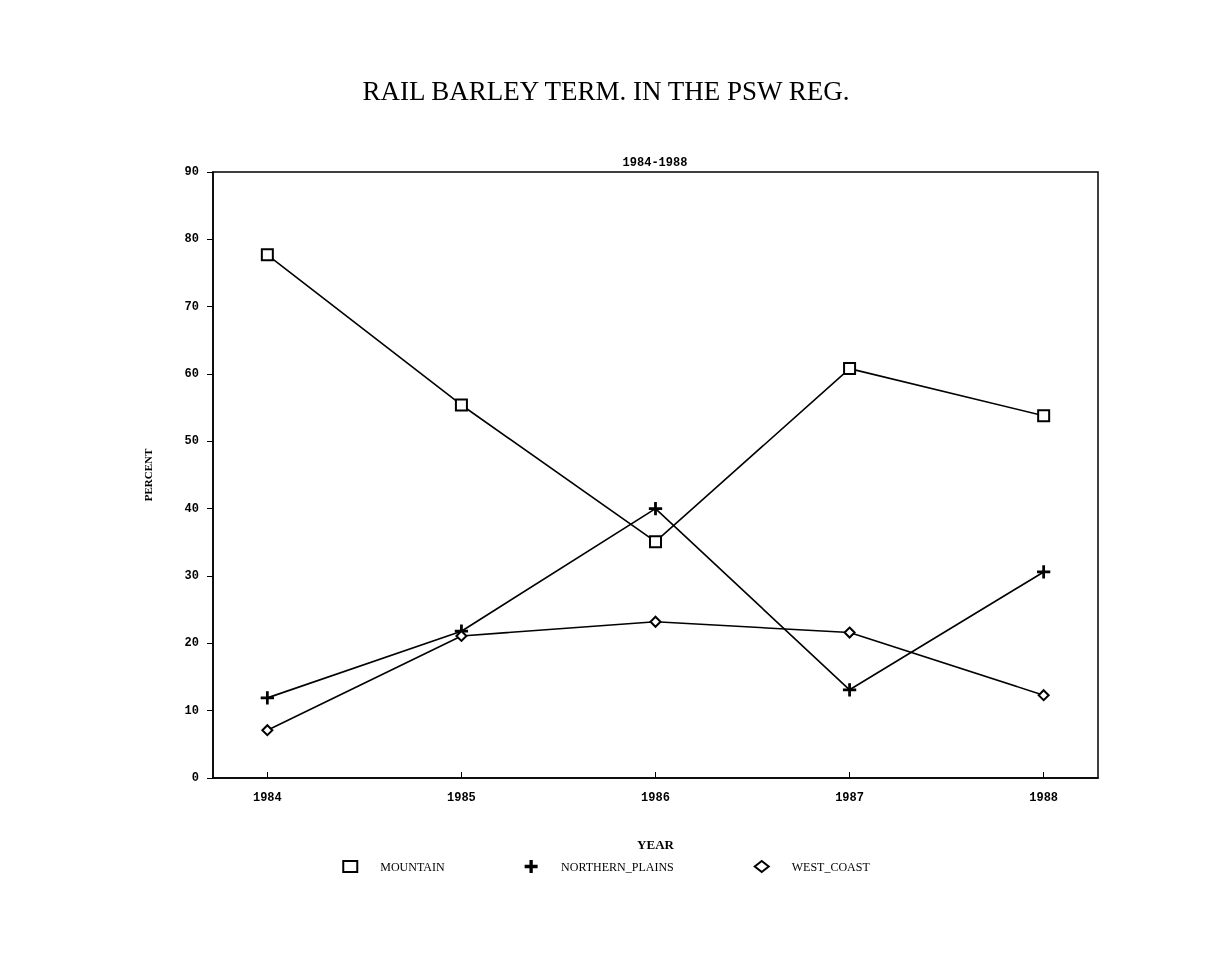  Describe the element at coordinates (191, 441) in the screenshot. I see `y-tick-label: 50` at that location.